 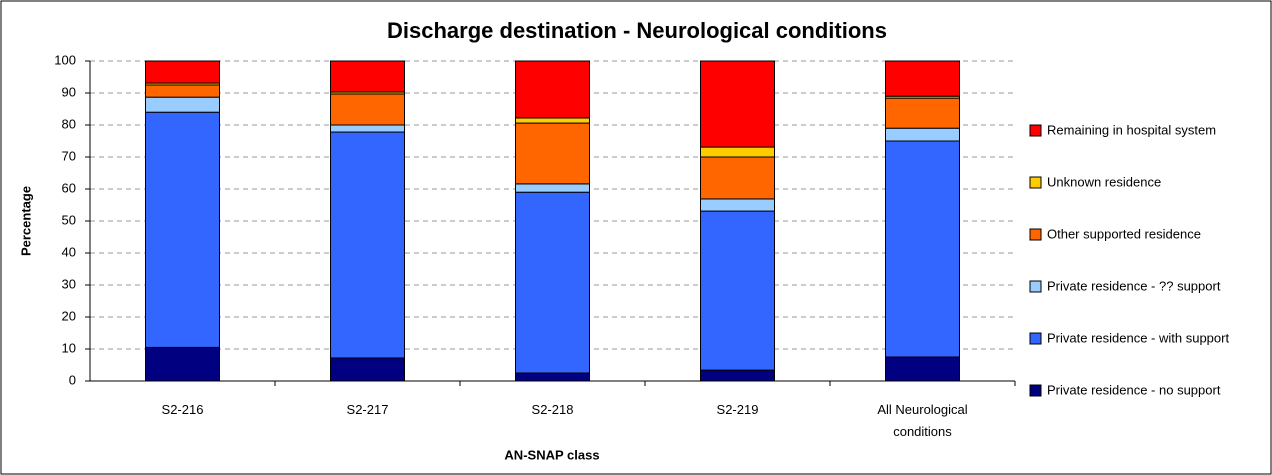 I want to click on legend-label: Unknown residence, so click(x=1104, y=181).